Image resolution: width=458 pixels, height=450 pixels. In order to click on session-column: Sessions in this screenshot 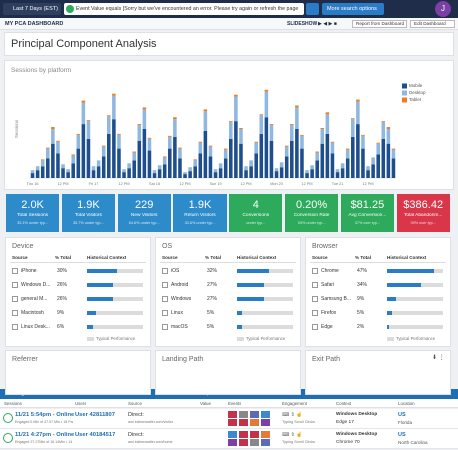, I will do `click(13, 403)`.